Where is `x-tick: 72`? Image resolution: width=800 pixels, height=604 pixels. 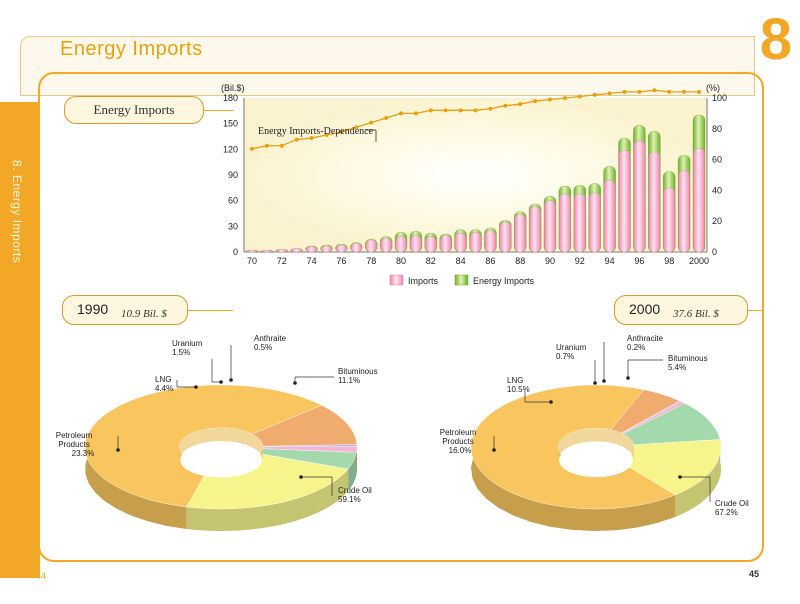 x-tick: 72 is located at coordinates (282, 261).